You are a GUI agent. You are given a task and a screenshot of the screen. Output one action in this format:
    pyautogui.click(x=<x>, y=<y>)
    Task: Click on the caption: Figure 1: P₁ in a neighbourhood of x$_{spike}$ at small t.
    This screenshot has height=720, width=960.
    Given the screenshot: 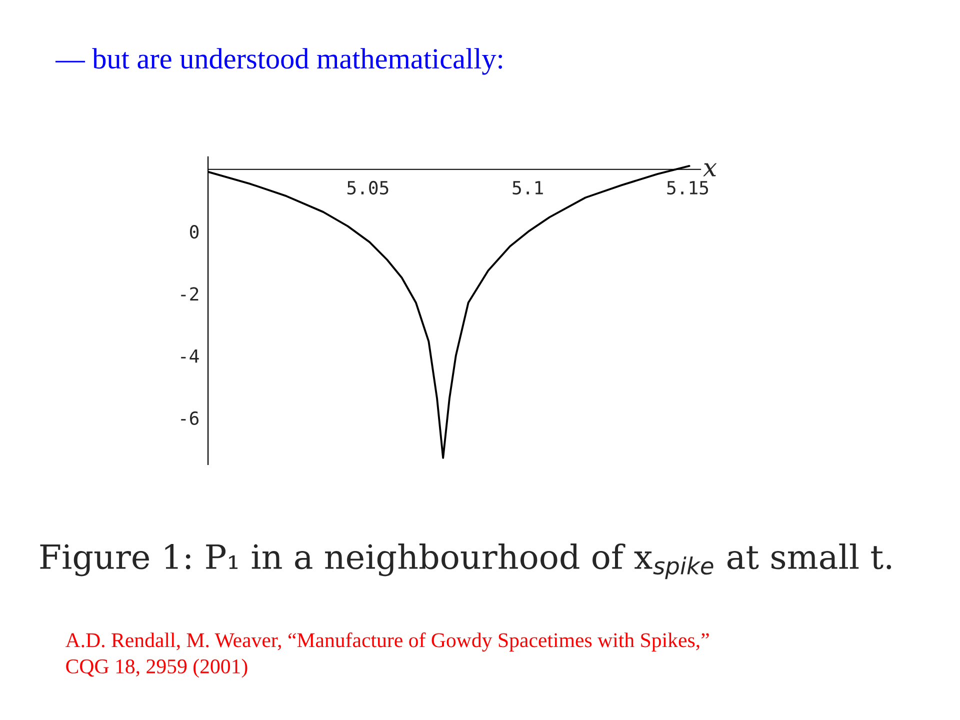 What is the action you would take?
    pyautogui.click(x=466, y=561)
    